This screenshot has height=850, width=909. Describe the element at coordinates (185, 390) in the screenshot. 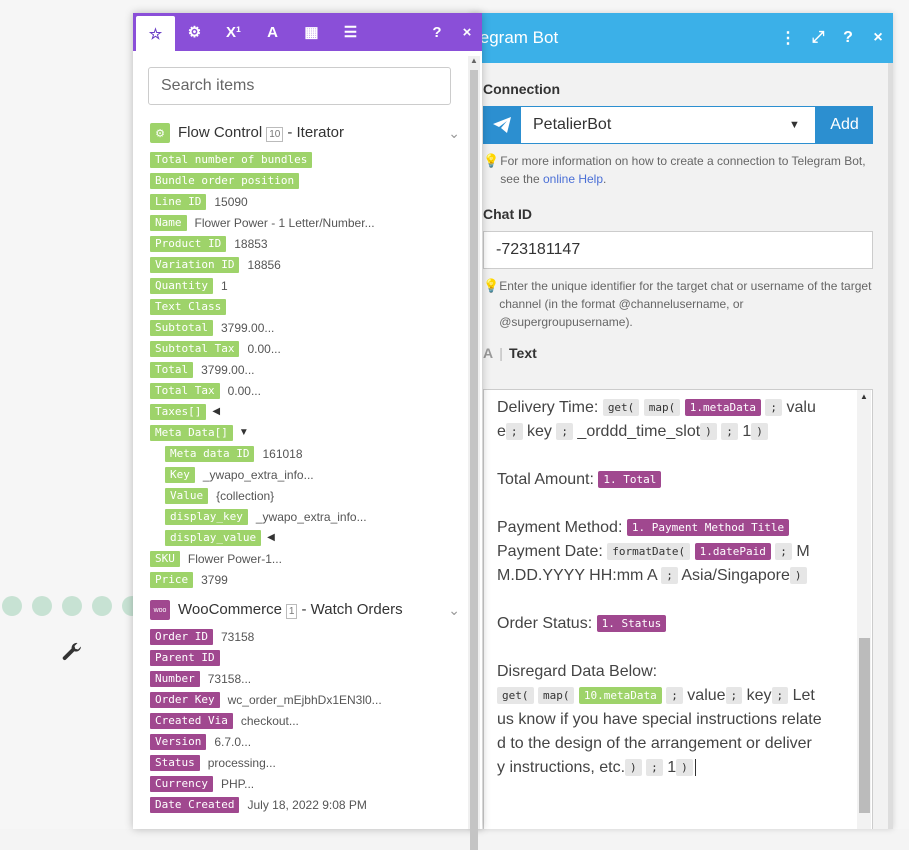

I see `mapping-item-tag: Total Tax` at that location.